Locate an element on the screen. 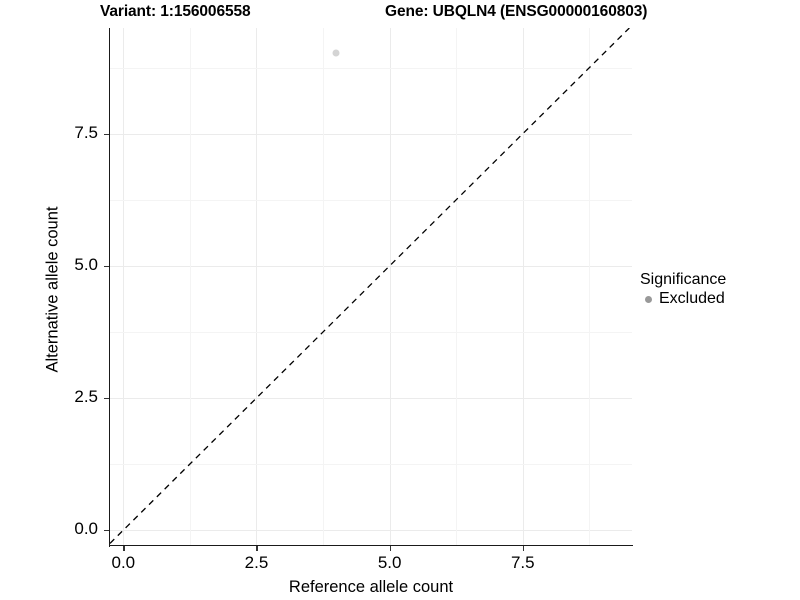 This screenshot has height=600, width=800. x-axis-line is located at coordinates (371, 546).